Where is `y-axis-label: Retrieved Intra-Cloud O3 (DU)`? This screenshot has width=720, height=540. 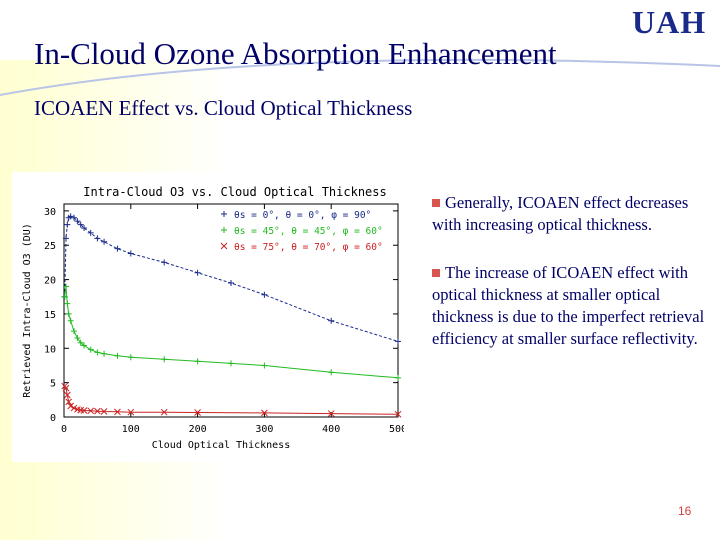
y-axis-label: Retrieved Intra-Cloud O3 (DU) is located at coordinates (27, 310).